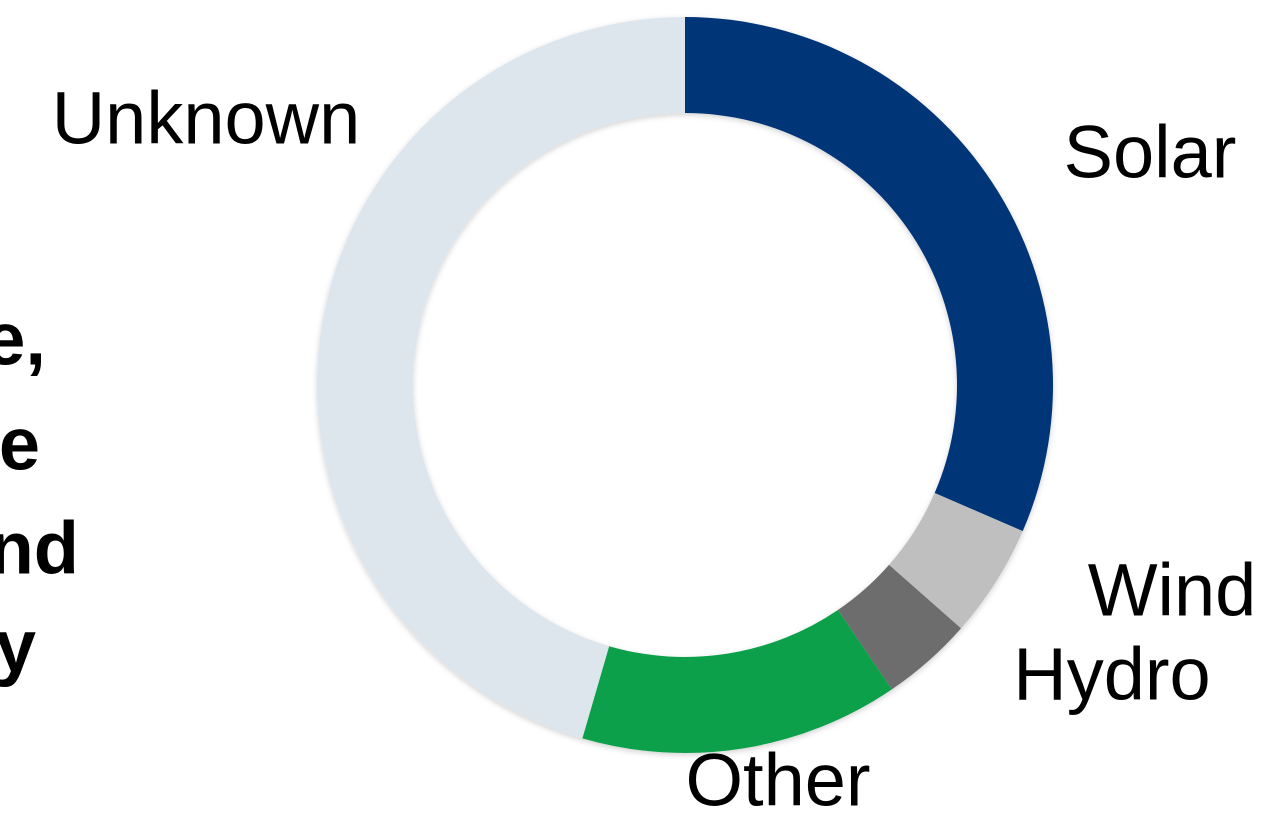 This screenshot has width=1277, height=813. I want to click on side-text: y, so click(18, 646).